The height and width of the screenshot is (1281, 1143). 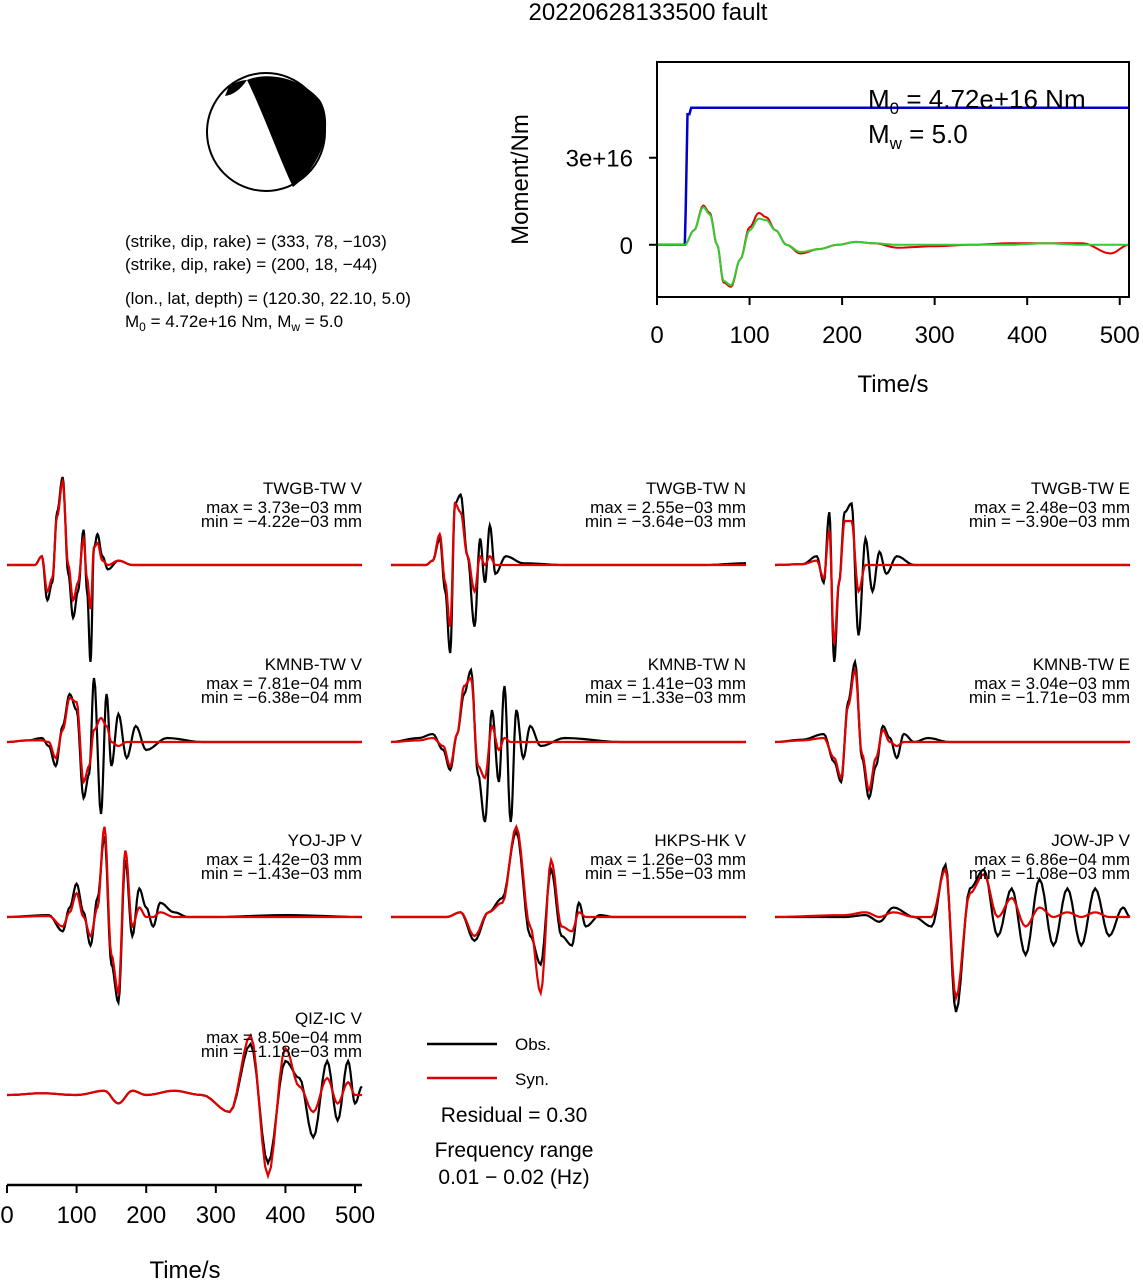 What do you see at coordinates (1052, 507) in the screenshot?
I see `max-amplitude: max = 2.48e−03 mm` at bounding box center [1052, 507].